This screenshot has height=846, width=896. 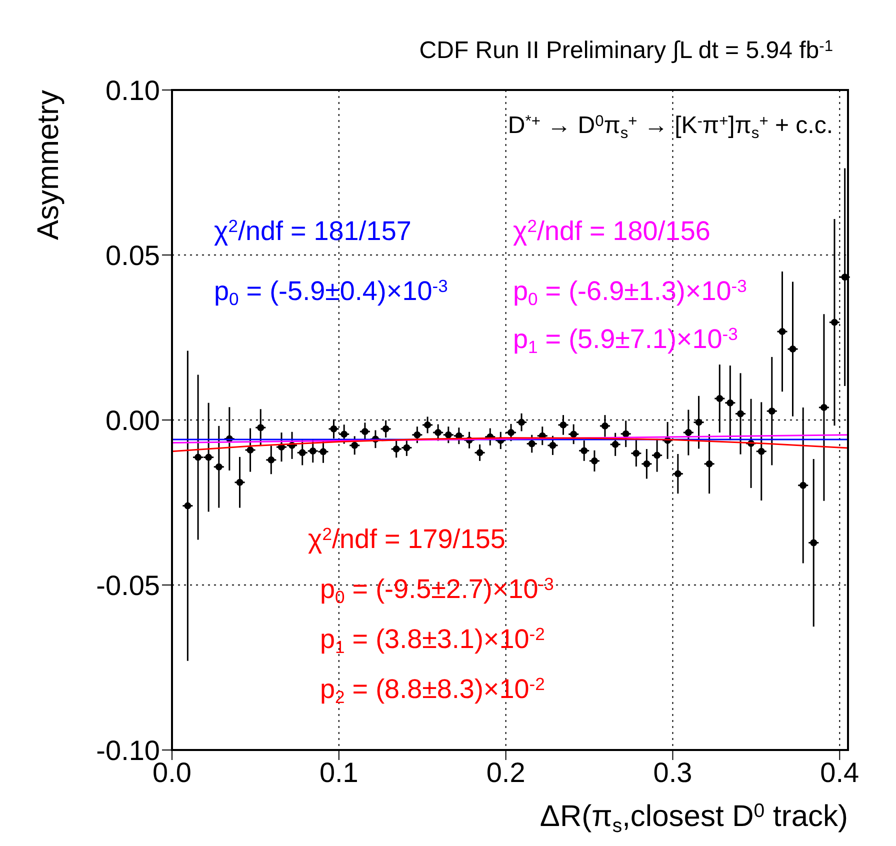 What do you see at coordinates (432, 641) in the screenshot?
I see `annotation: p$_{1}$ = (3.8±3.1)×10$^{-2}$` at bounding box center [432, 641].